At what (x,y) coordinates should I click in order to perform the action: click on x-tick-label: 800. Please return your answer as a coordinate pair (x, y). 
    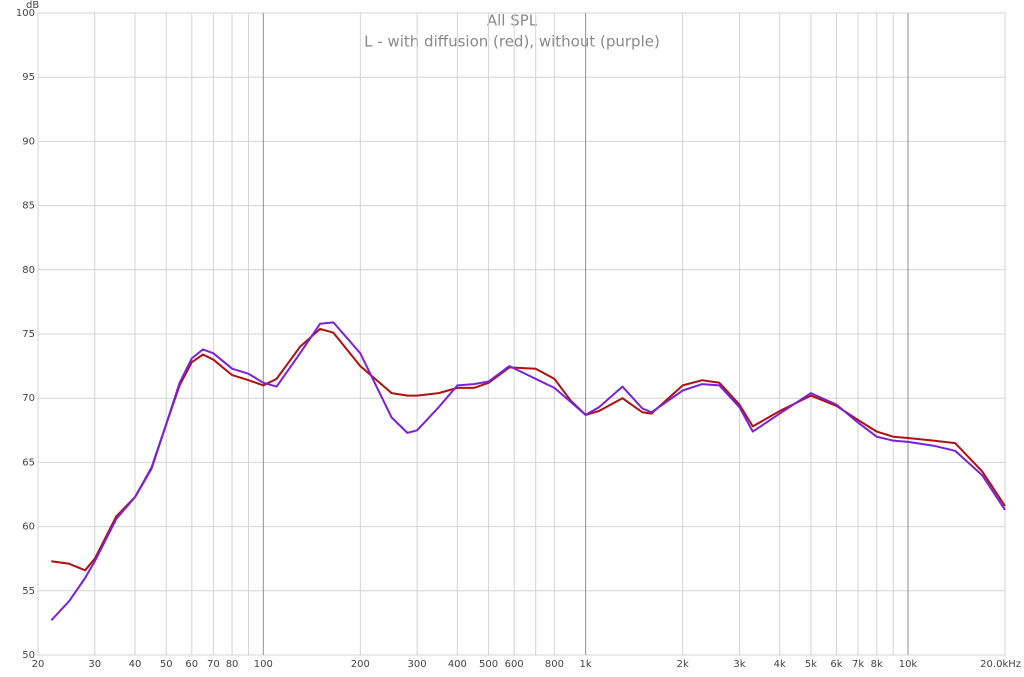
    Looking at the image, I should click on (554, 664).